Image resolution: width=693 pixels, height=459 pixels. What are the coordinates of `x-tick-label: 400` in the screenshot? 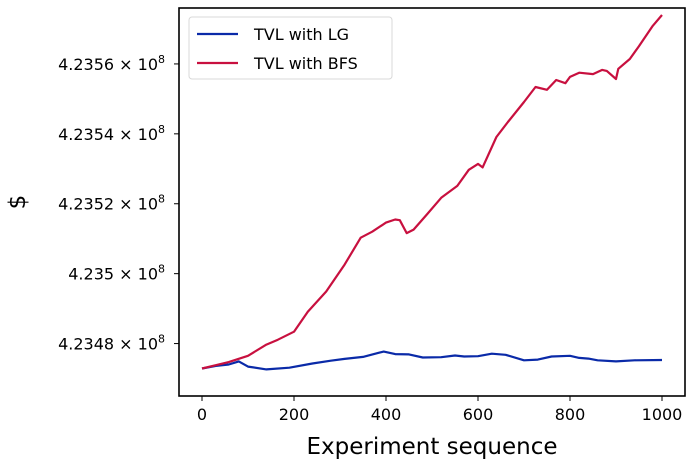 It's located at (386, 414).